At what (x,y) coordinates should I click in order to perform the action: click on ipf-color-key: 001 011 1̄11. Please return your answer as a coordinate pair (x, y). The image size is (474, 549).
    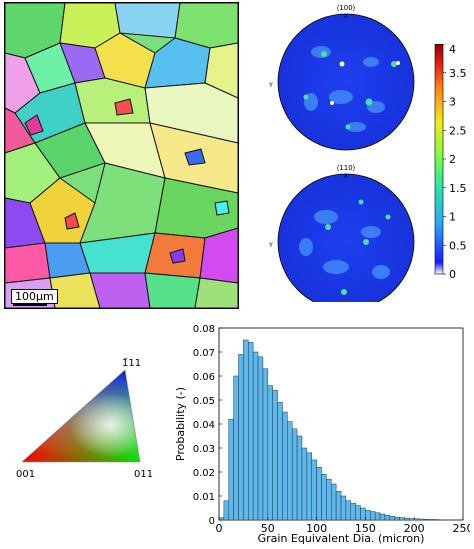
    Looking at the image, I should click on (84, 419).